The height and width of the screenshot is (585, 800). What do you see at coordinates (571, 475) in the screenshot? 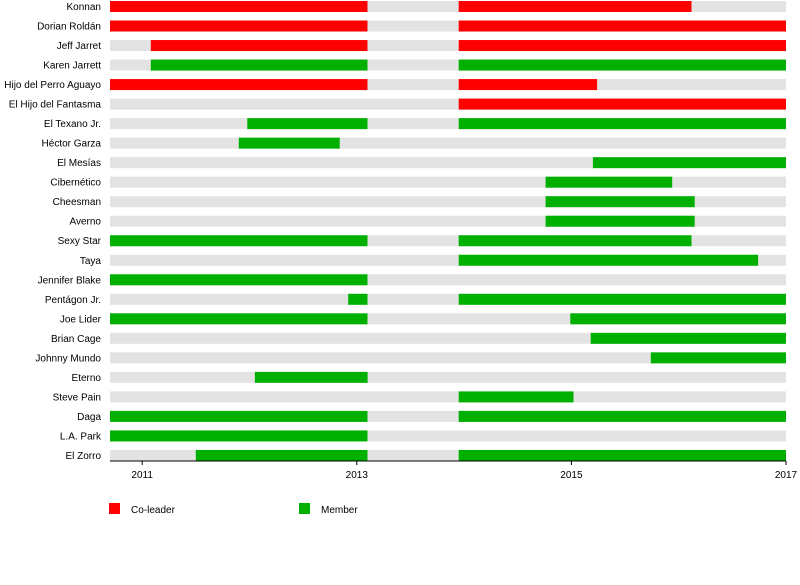
I see `x-tick-label: 2015` at bounding box center [571, 475].